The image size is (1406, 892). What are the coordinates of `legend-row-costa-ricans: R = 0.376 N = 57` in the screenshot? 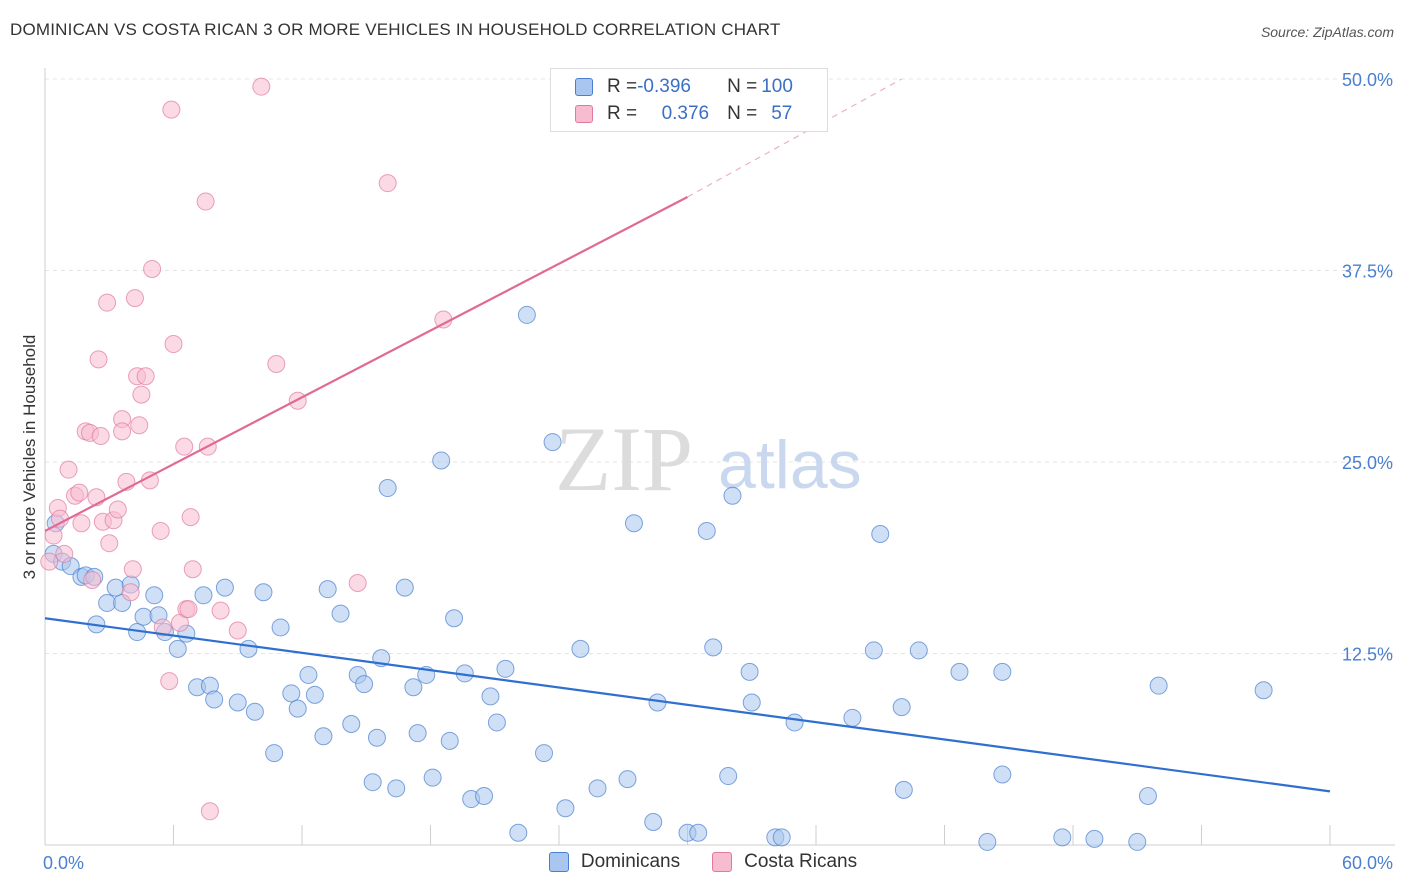 It's located at (683, 114).